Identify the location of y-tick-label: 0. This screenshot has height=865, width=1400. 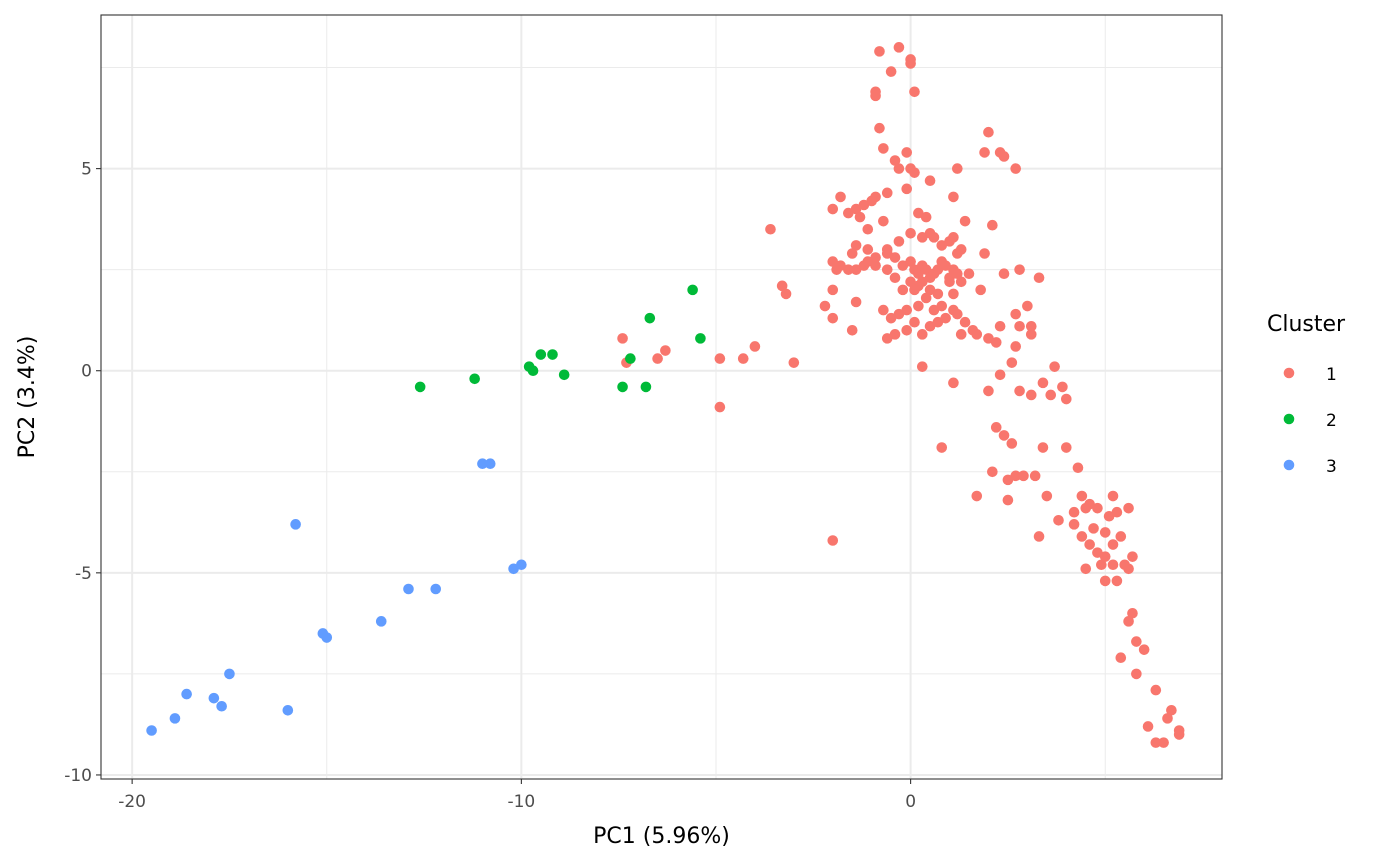
(86, 372).